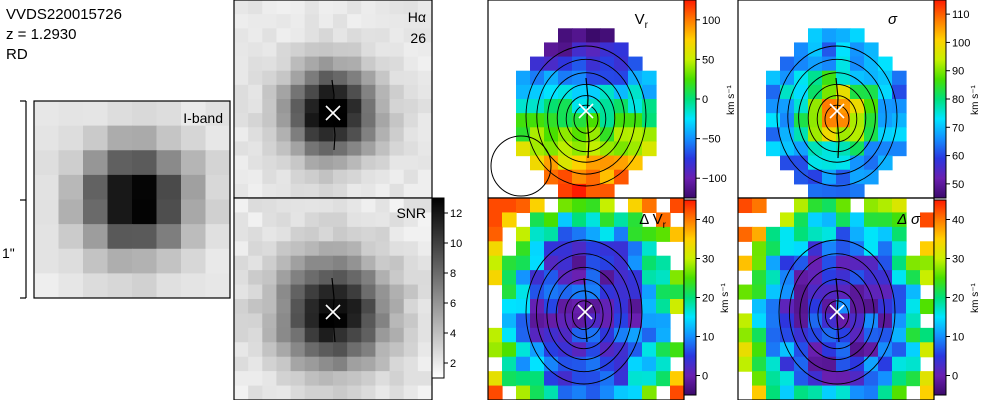 This screenshot has height=400, width=983. Describe the element at coordinates (837, 310) in the screenshot. I see `delta-sigma-major-axis` at that location.